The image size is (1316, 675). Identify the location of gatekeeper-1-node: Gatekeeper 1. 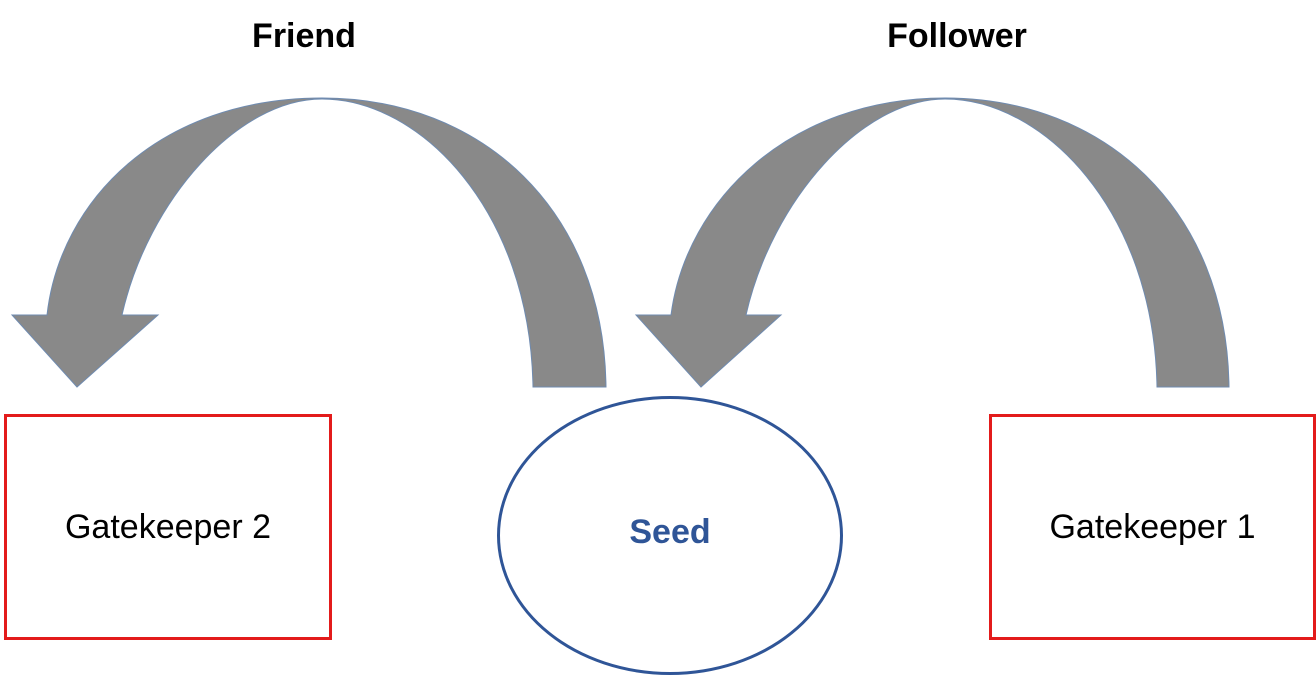
(1152, 527).